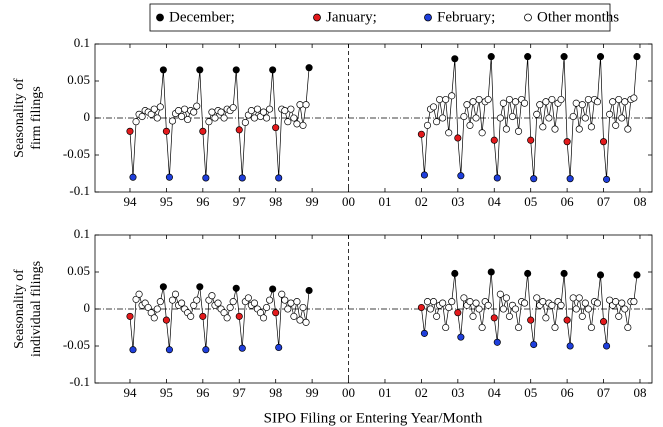 The width and height of the screenshot is (663, 427). What do you see at coordinates (240, 392) in the screenshot?
I see `x-tick-label: 97` at bounding box center [240, 392].